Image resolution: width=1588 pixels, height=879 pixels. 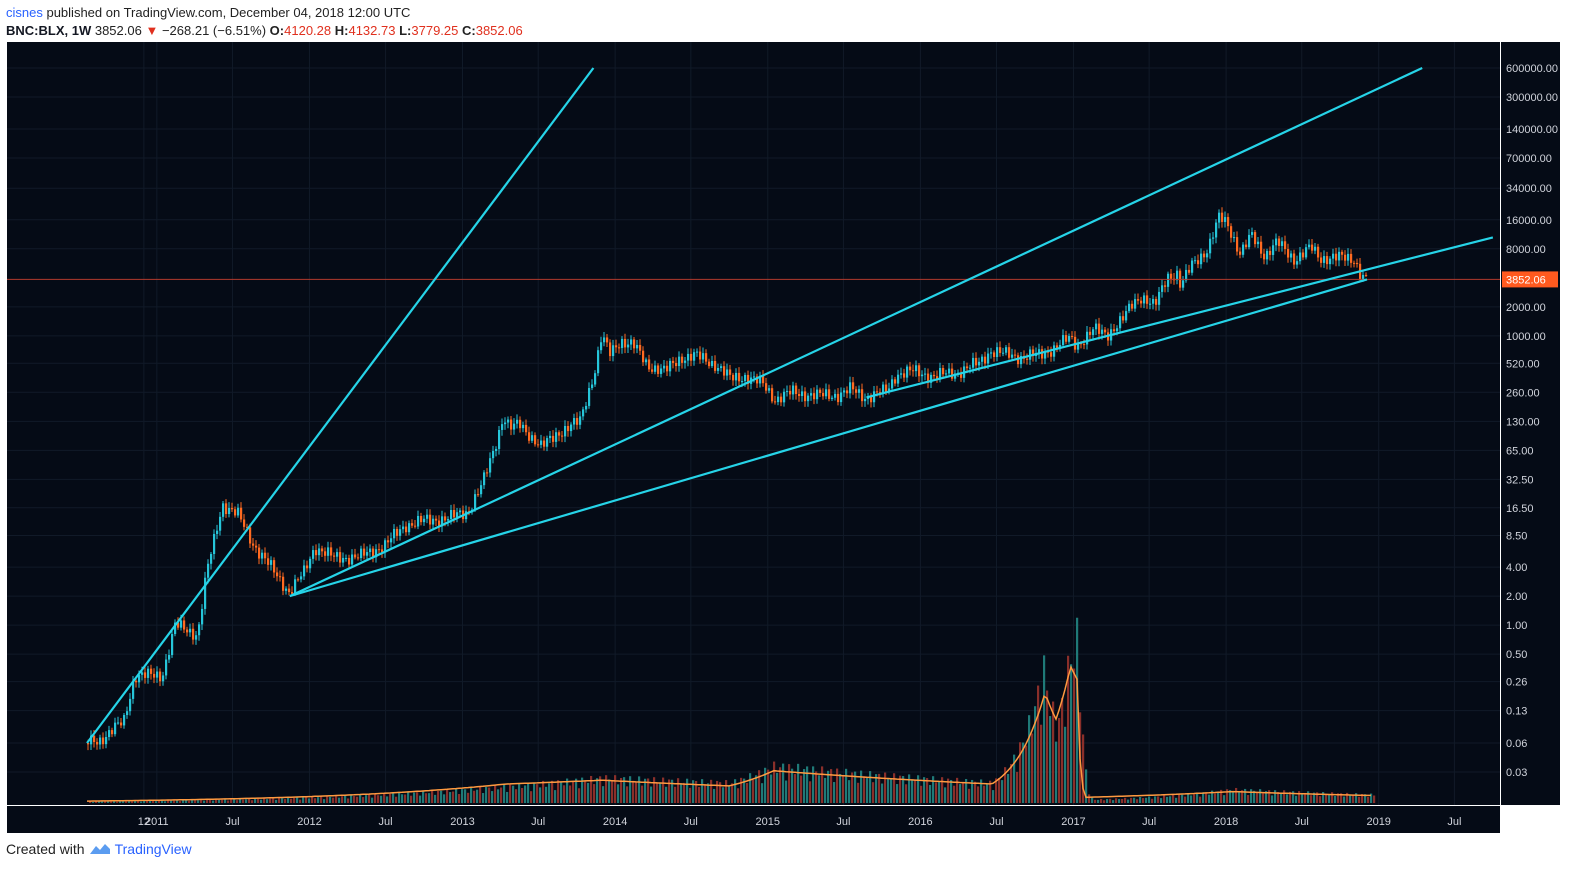 What do you see at coordinates (753, 819) in the screenshot?
I see `time-axis-panel` at bounding box center [753, 819].